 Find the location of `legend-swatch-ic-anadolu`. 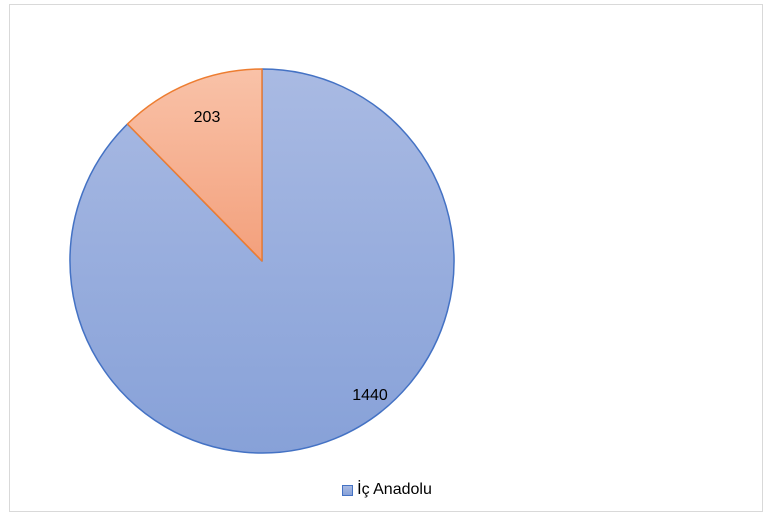

legend-swatch-ic-anadolu is located at coordinates (348, 490).